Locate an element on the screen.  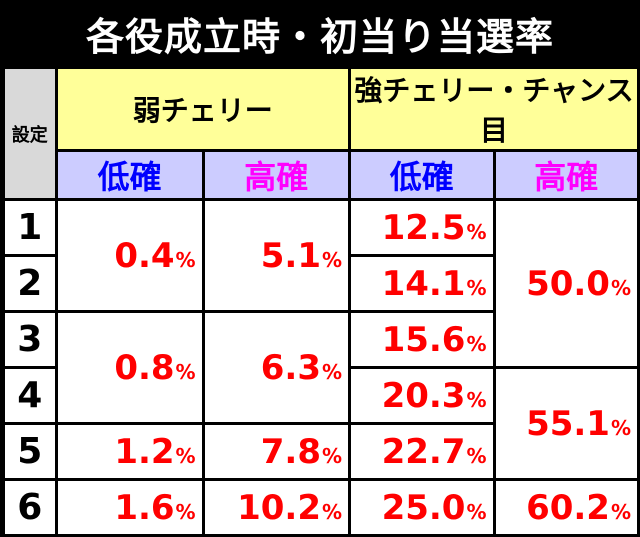
strong-low-value-4: 20.3% is located at coordinates (422, 395).